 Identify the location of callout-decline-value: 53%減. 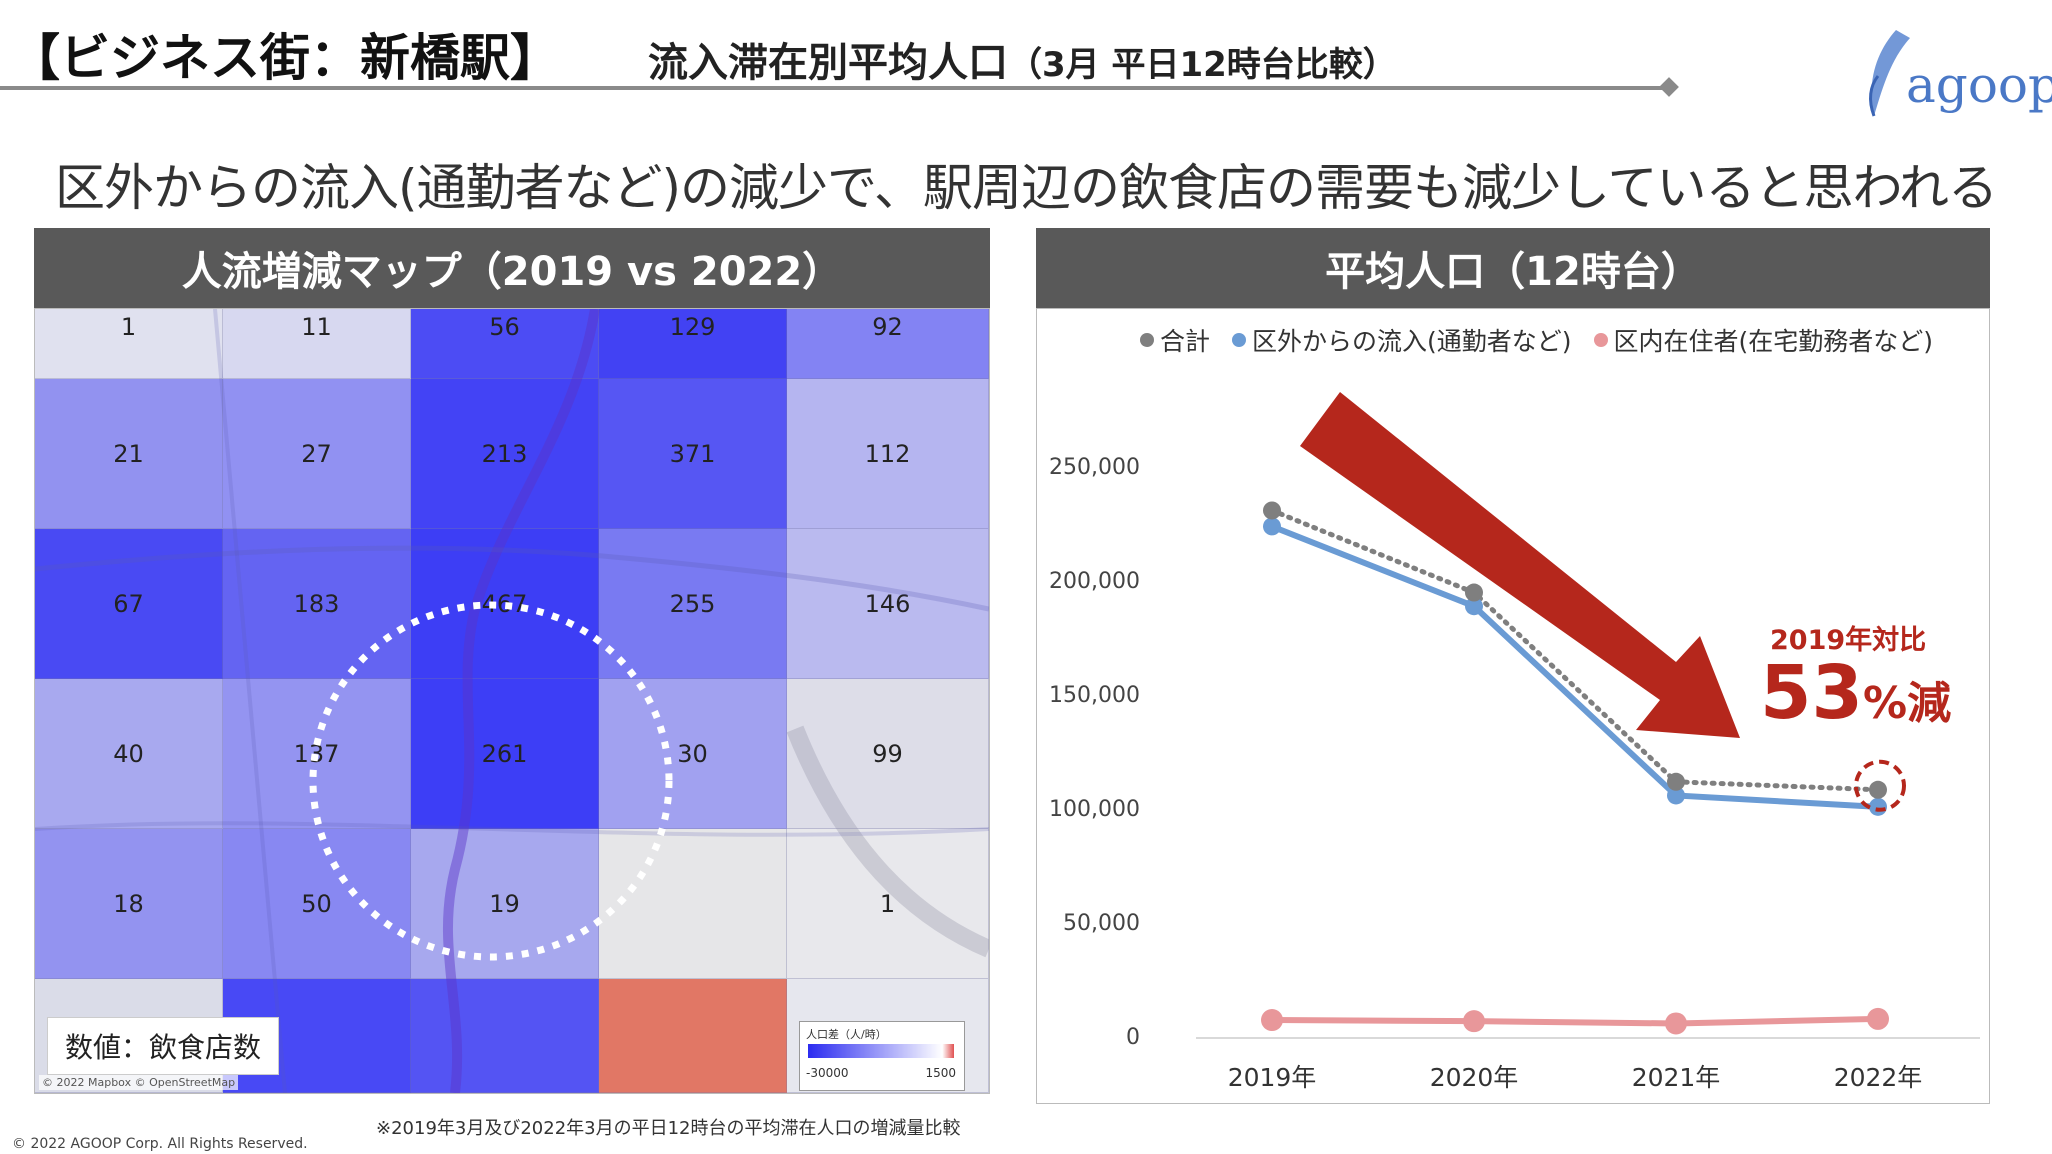
(1855, 693).